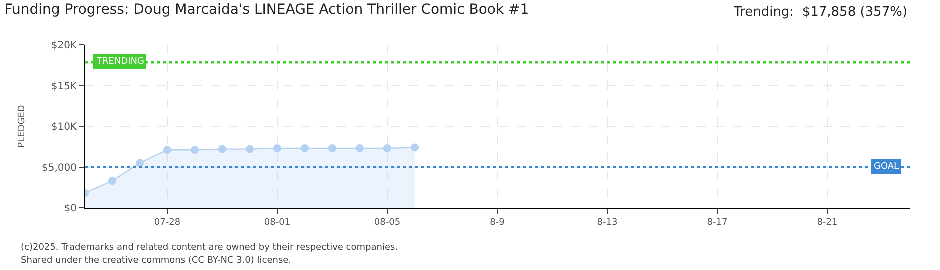  Describe the element at coordinates (498, 223) in the screenshot. I see `x-tick-label: 8-9` at that location.